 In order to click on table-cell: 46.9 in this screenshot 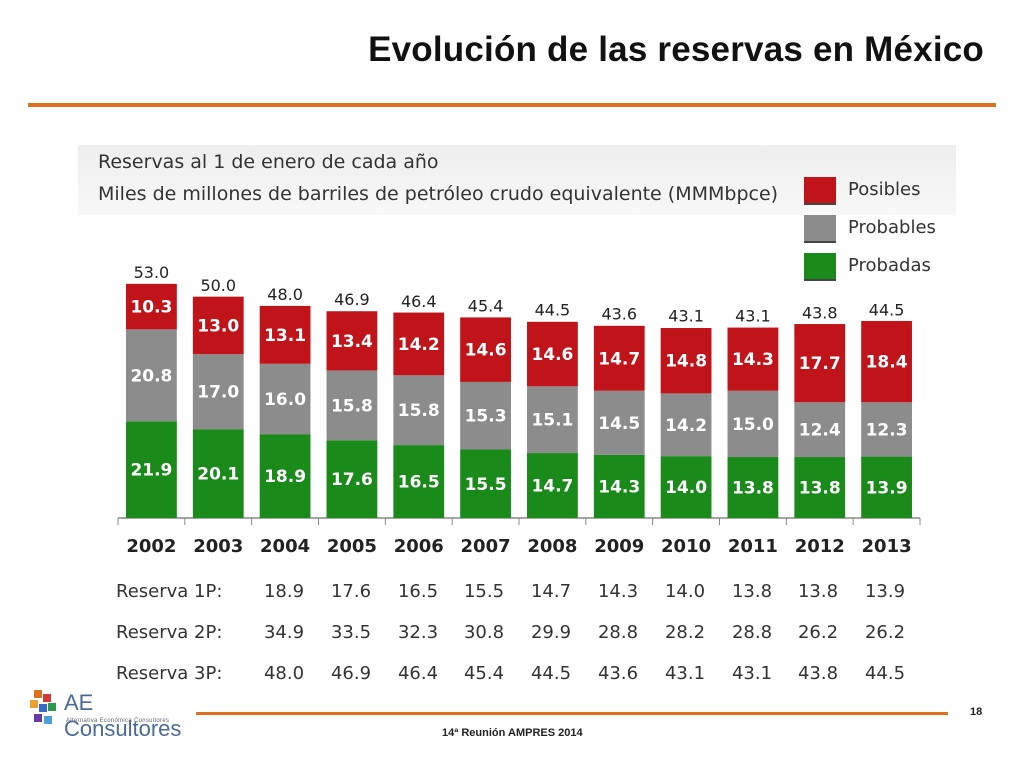, I will do `click(351, 673)`.